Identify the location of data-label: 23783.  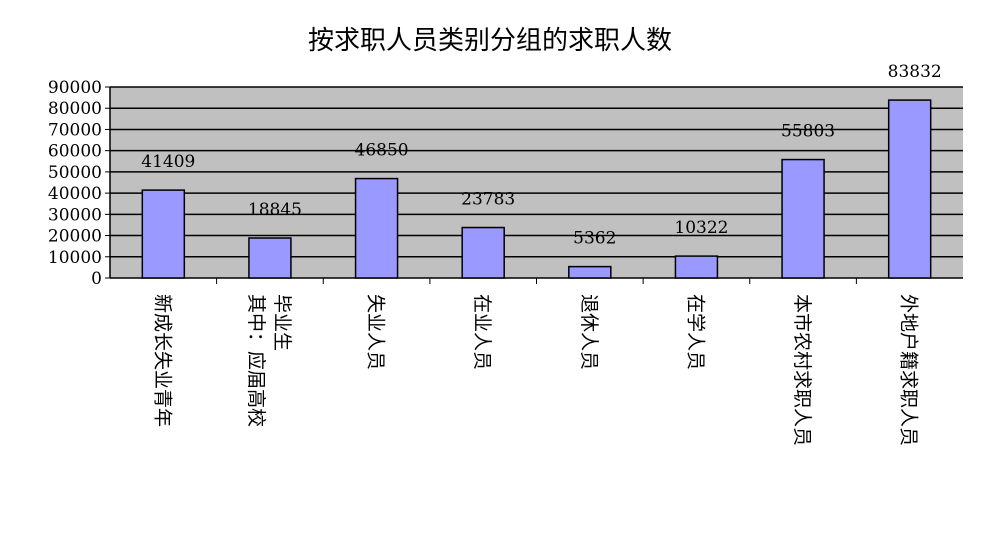
(488, 200).